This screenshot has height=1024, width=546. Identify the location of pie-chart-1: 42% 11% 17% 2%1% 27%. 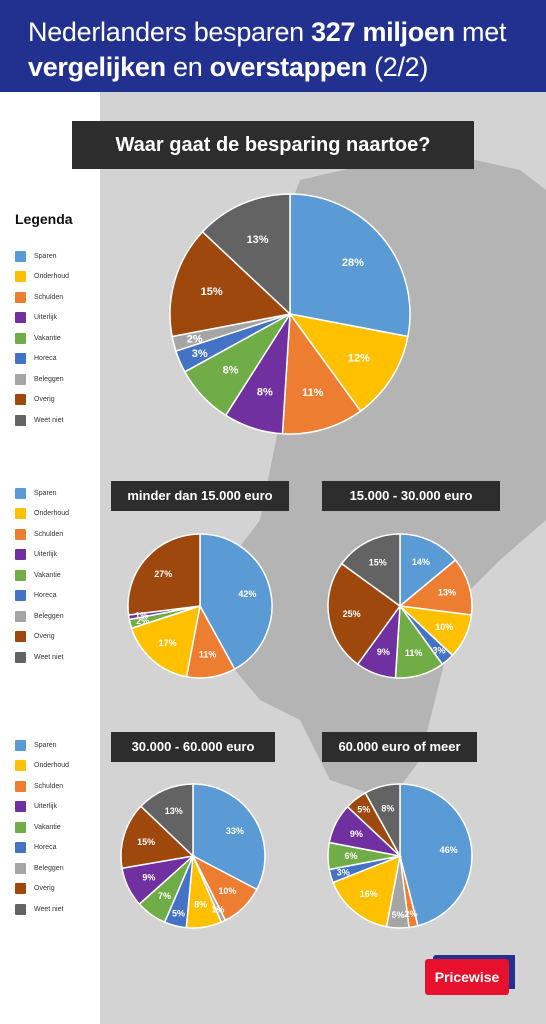
(200, 606).